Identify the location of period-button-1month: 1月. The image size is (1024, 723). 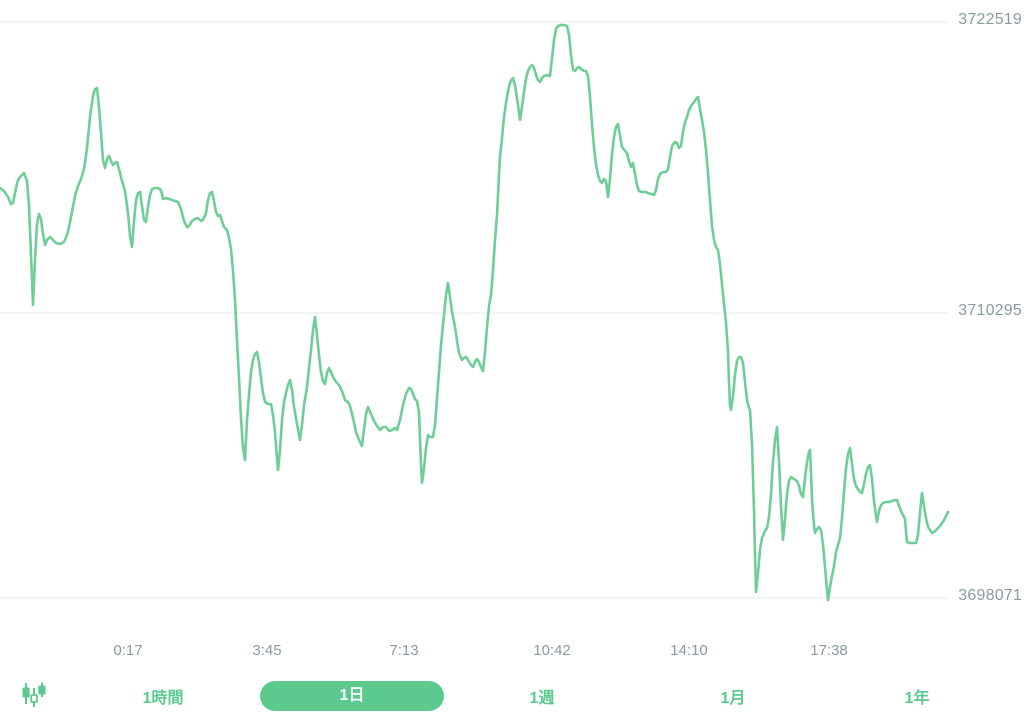
(733, 698).